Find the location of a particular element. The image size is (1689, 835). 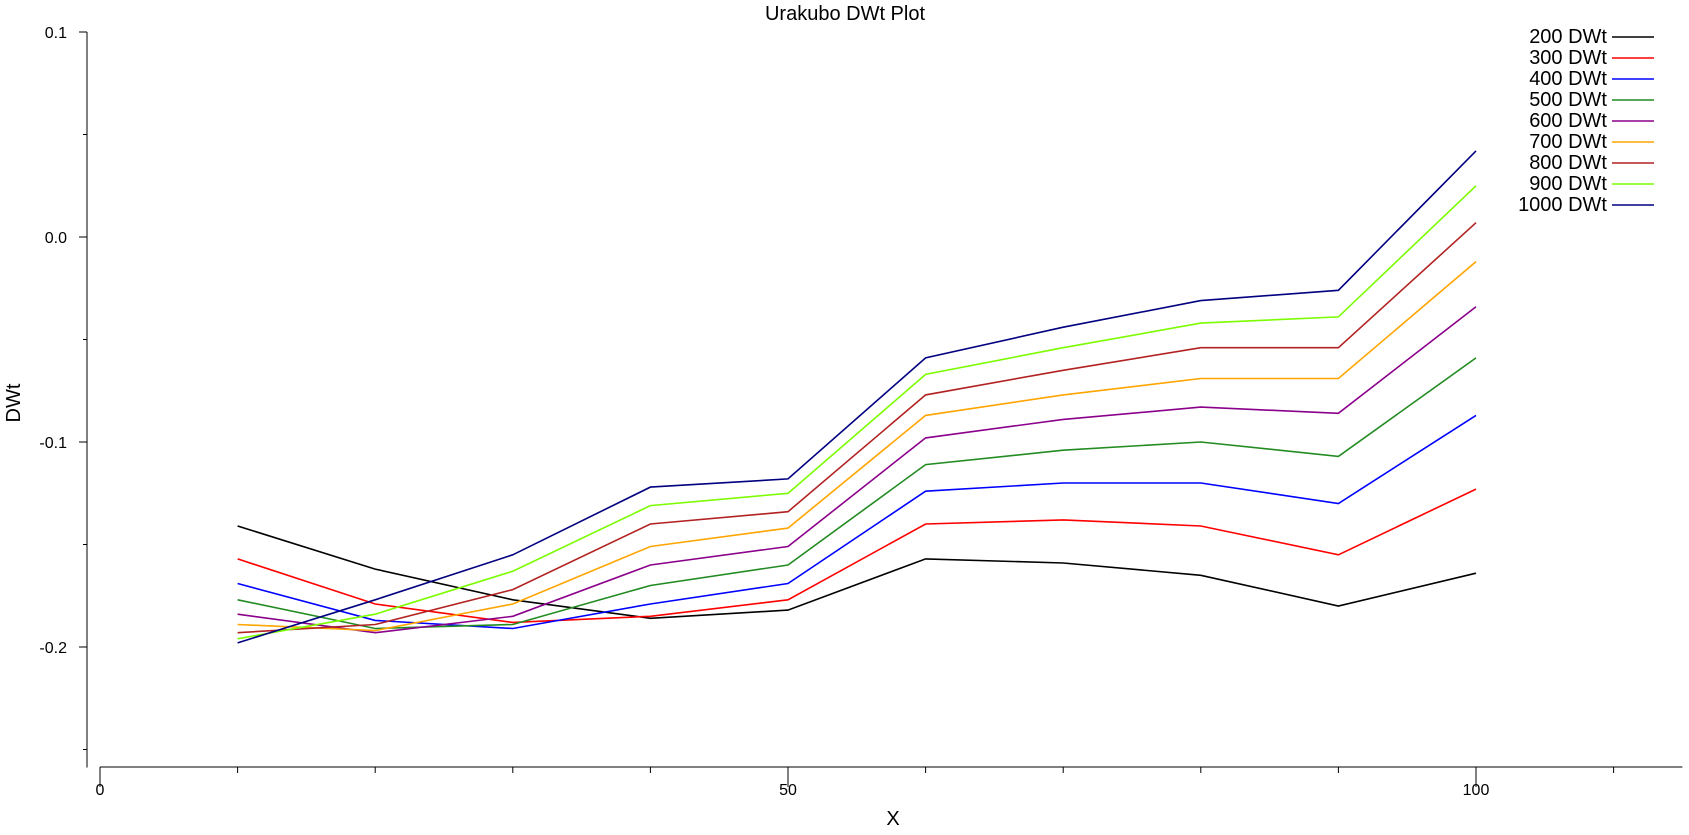

x-tick-label: 0 is located at coordinates (100, 790).